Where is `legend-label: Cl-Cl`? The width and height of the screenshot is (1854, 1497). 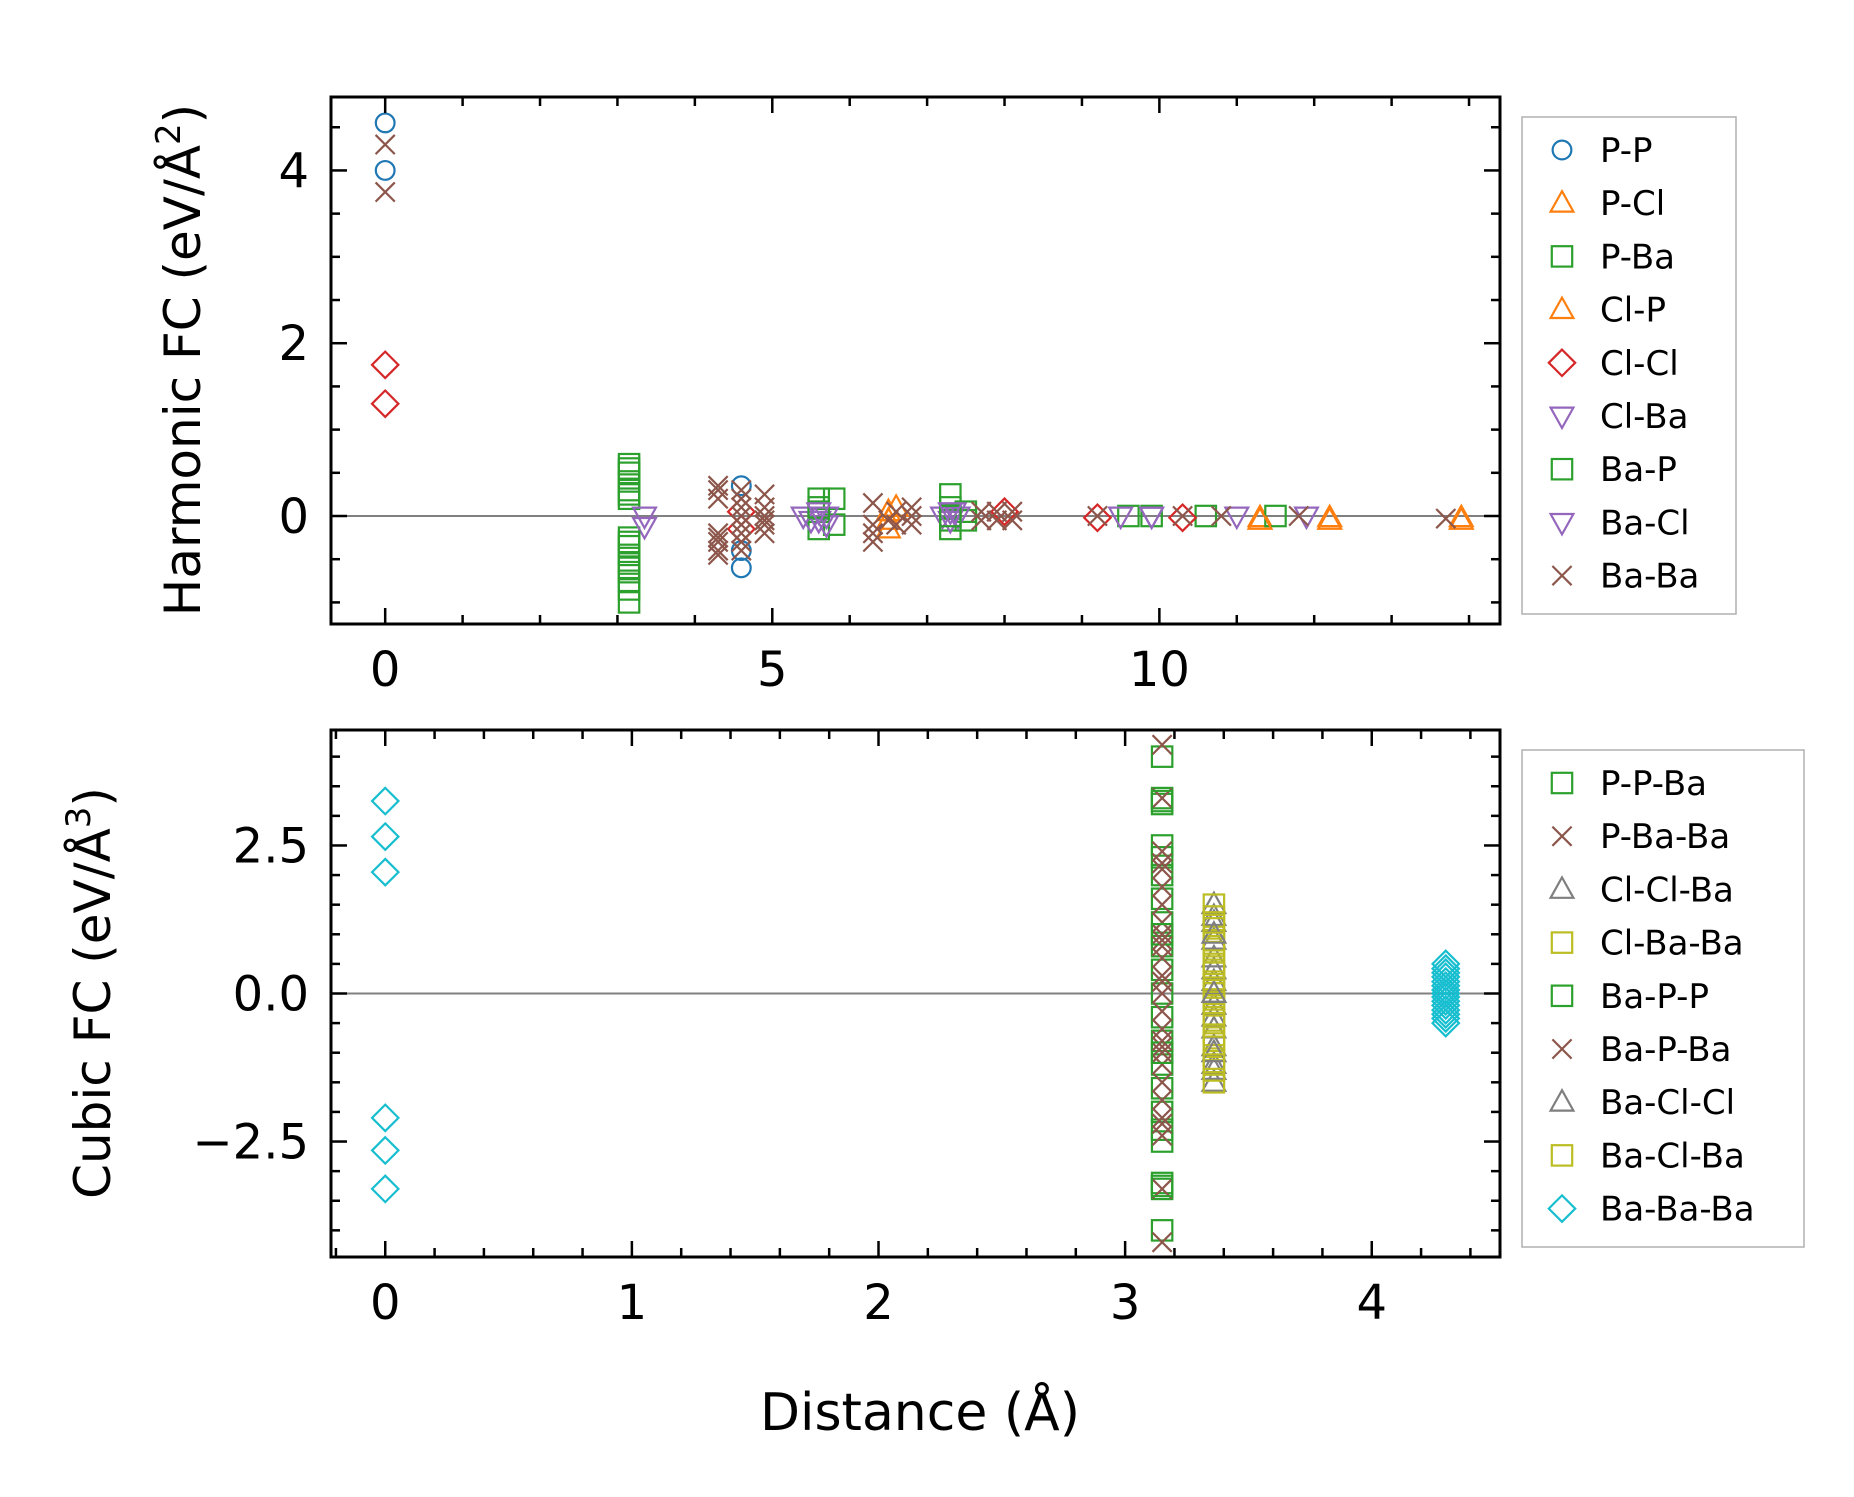
legend-label: Cl-Cl is located at coordinates (1639, 364).